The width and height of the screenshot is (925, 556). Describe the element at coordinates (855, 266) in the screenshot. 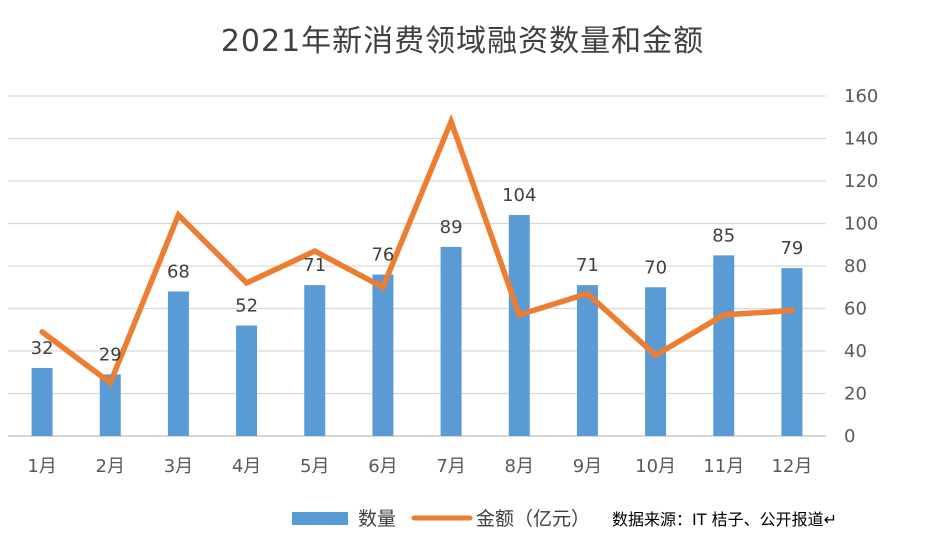

I see `y-tick-label: 80` at that location.